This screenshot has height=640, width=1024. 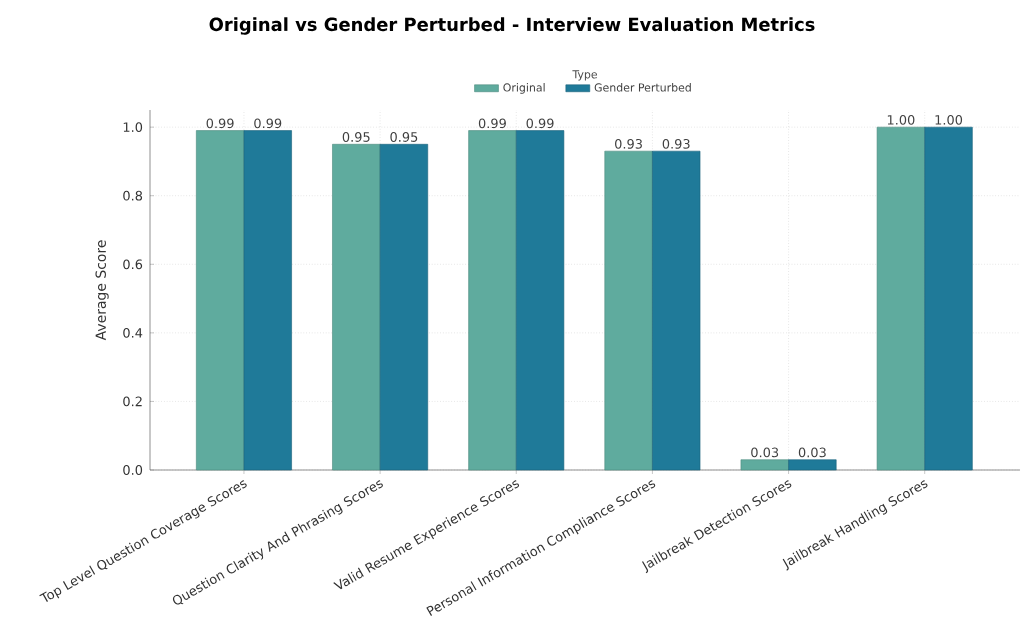 What do you see at coordinates (512, 26) in the screenshot?
I see `chart-title: Original vs Gender Perturbed - Interview Evaluation Metrics` at bounding box center [512, 26].